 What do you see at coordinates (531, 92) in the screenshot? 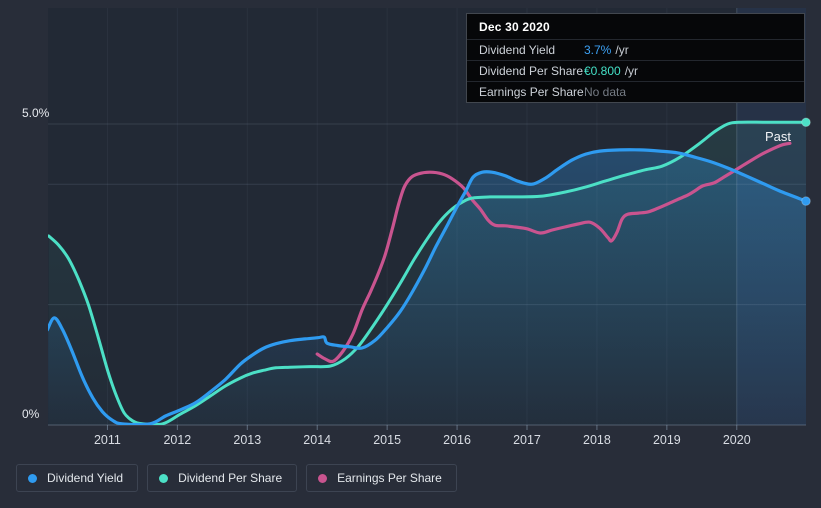
I see `tooltip-label: Earnings Per Share` at bounding box center [531, 92].